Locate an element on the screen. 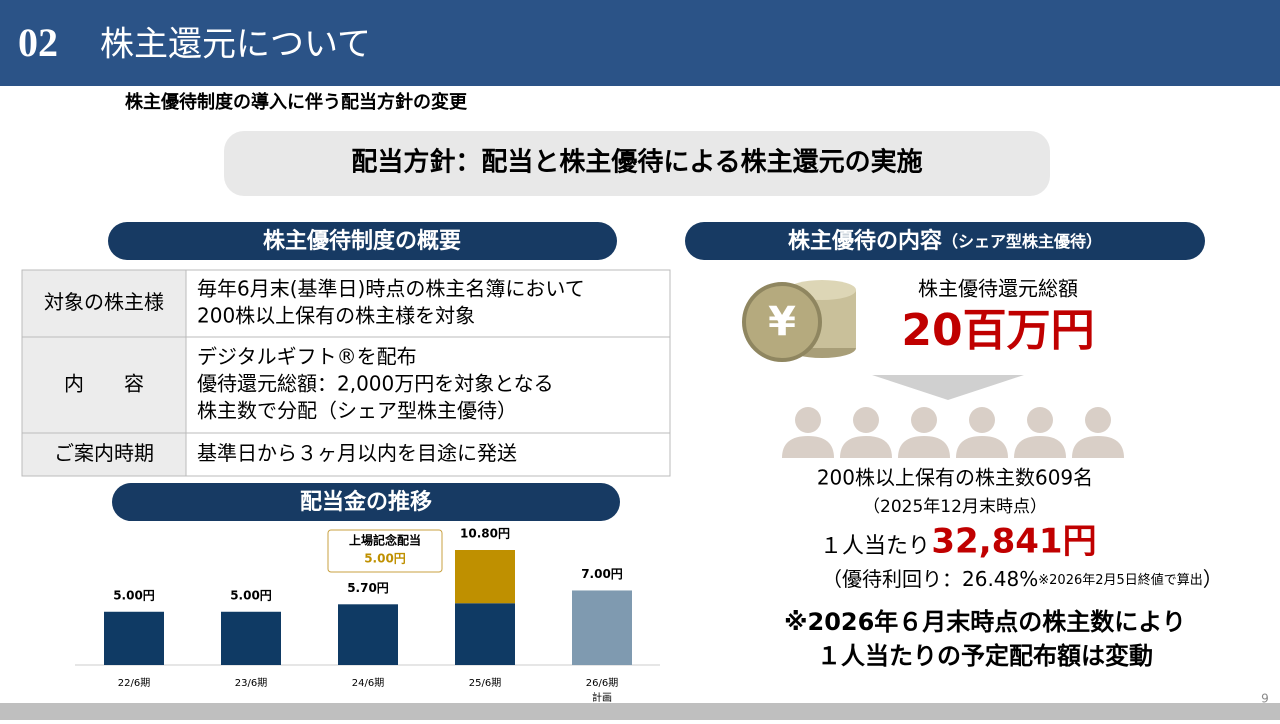  x-tick-label: 26/6期 is located at coordinates (602, 683).